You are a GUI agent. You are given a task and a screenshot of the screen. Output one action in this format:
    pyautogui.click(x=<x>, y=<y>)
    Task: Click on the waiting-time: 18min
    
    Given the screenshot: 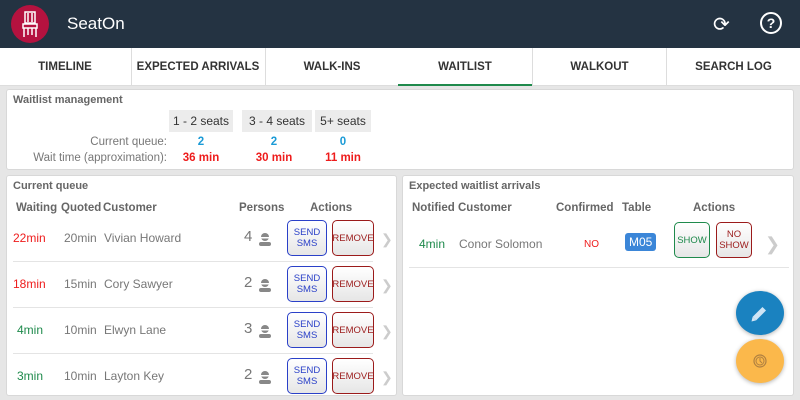 What is the action you would take?
    pyautogui.click(x=29, y=284)
    